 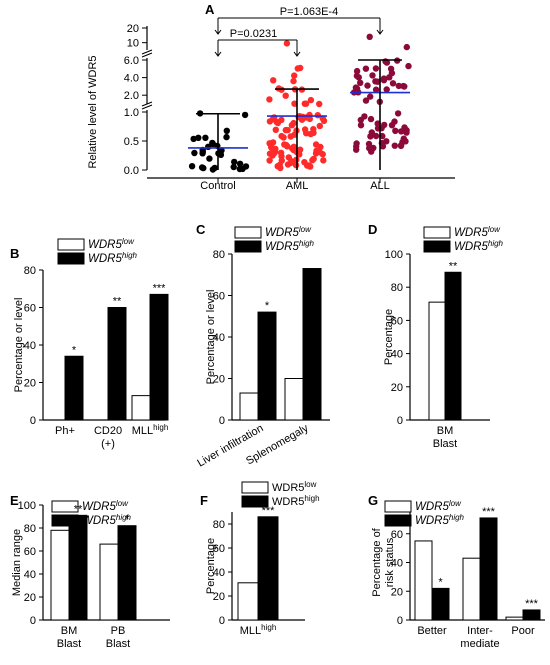 What do you see at coordinates (27, 506) in the screenshot?
I see `y-tick-label: 100` at bounding box center [27, 506].